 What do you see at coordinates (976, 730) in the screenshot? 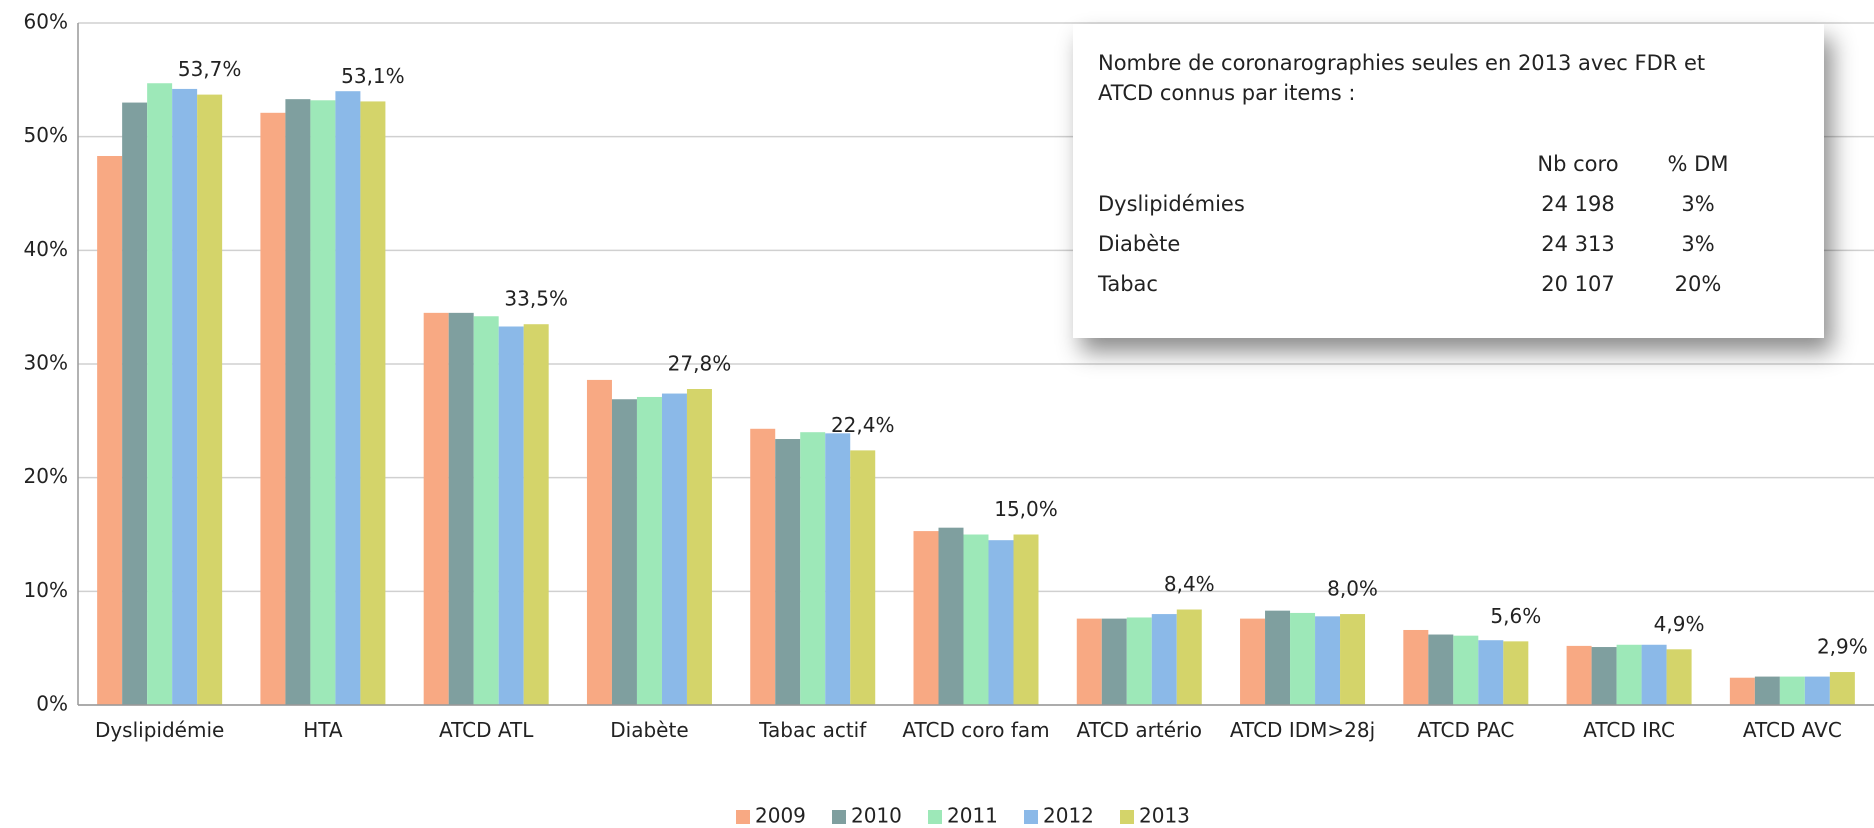
I see `x-tick-label: ATCD coro fam` at bounding box center [976, 730].